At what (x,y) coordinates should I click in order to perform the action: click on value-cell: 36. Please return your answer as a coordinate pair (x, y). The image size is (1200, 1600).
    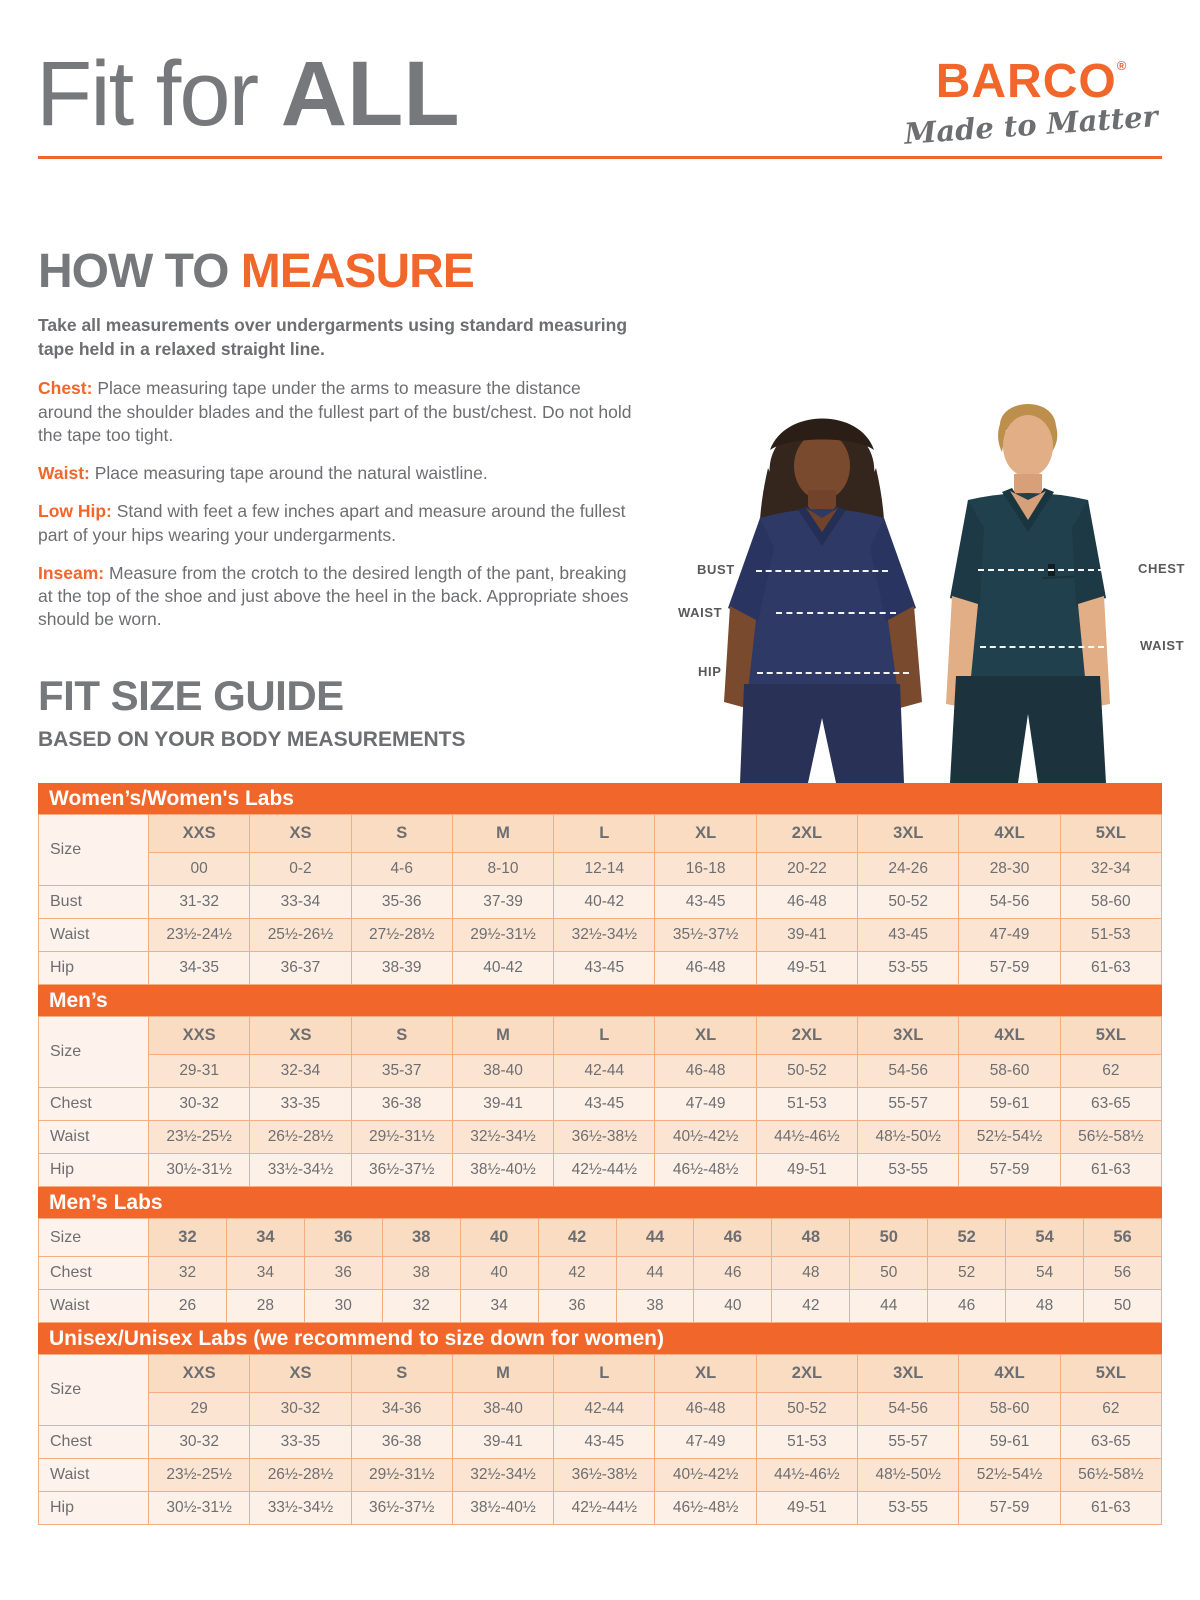
    Looking at the image, I should click on (577, 1306).